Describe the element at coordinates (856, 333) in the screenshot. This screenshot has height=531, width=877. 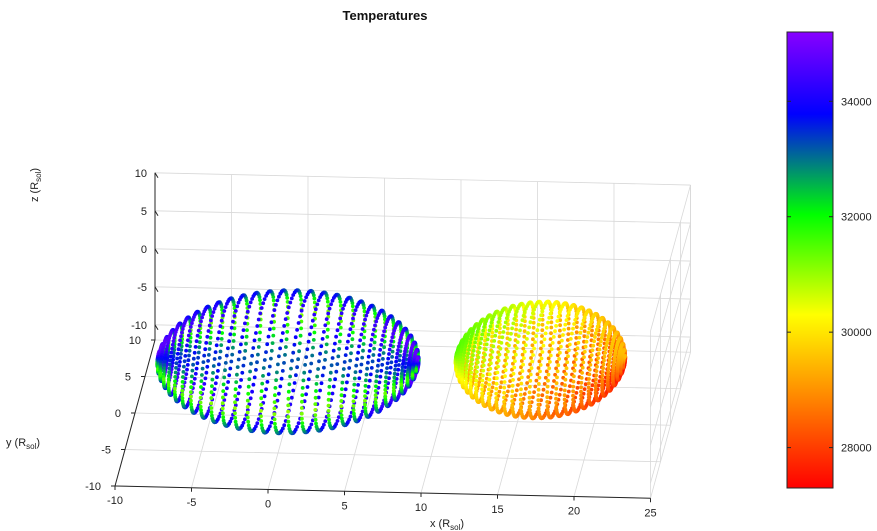
I see `colorbar-tick-label: 30000` at that location.